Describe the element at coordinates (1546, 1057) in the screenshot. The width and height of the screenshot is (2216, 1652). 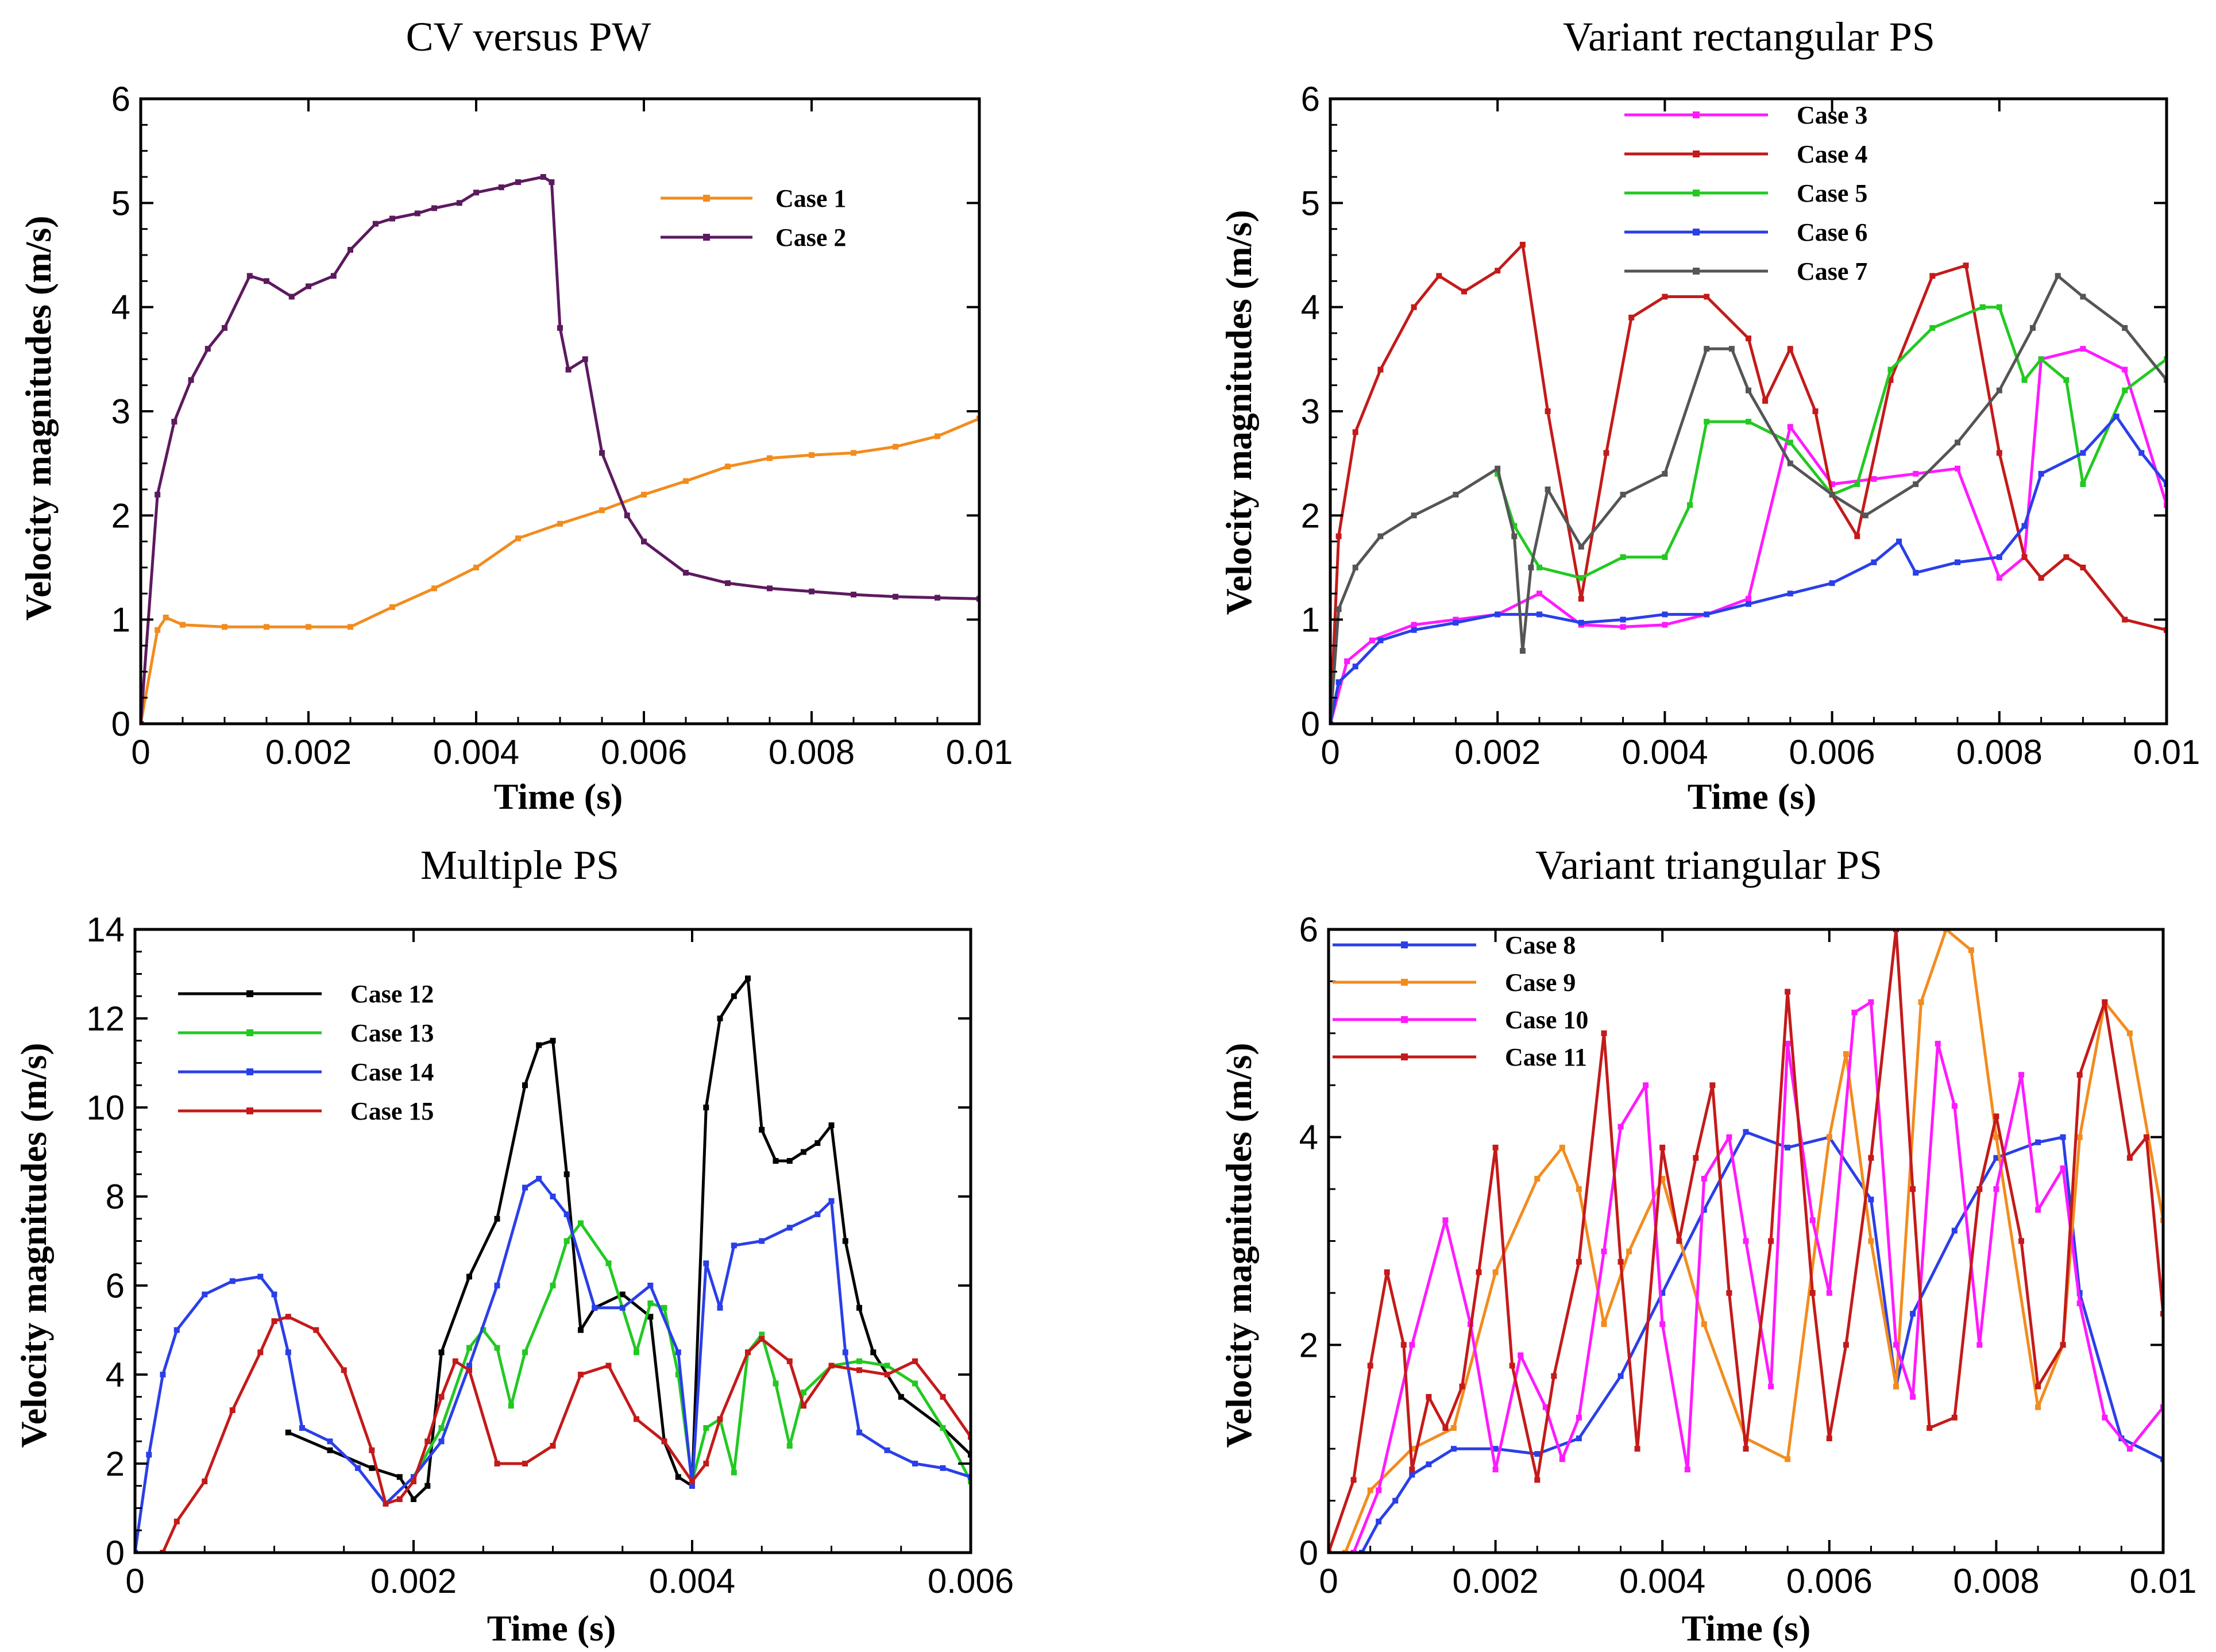
I see `legend-label: Case 11` at that location.